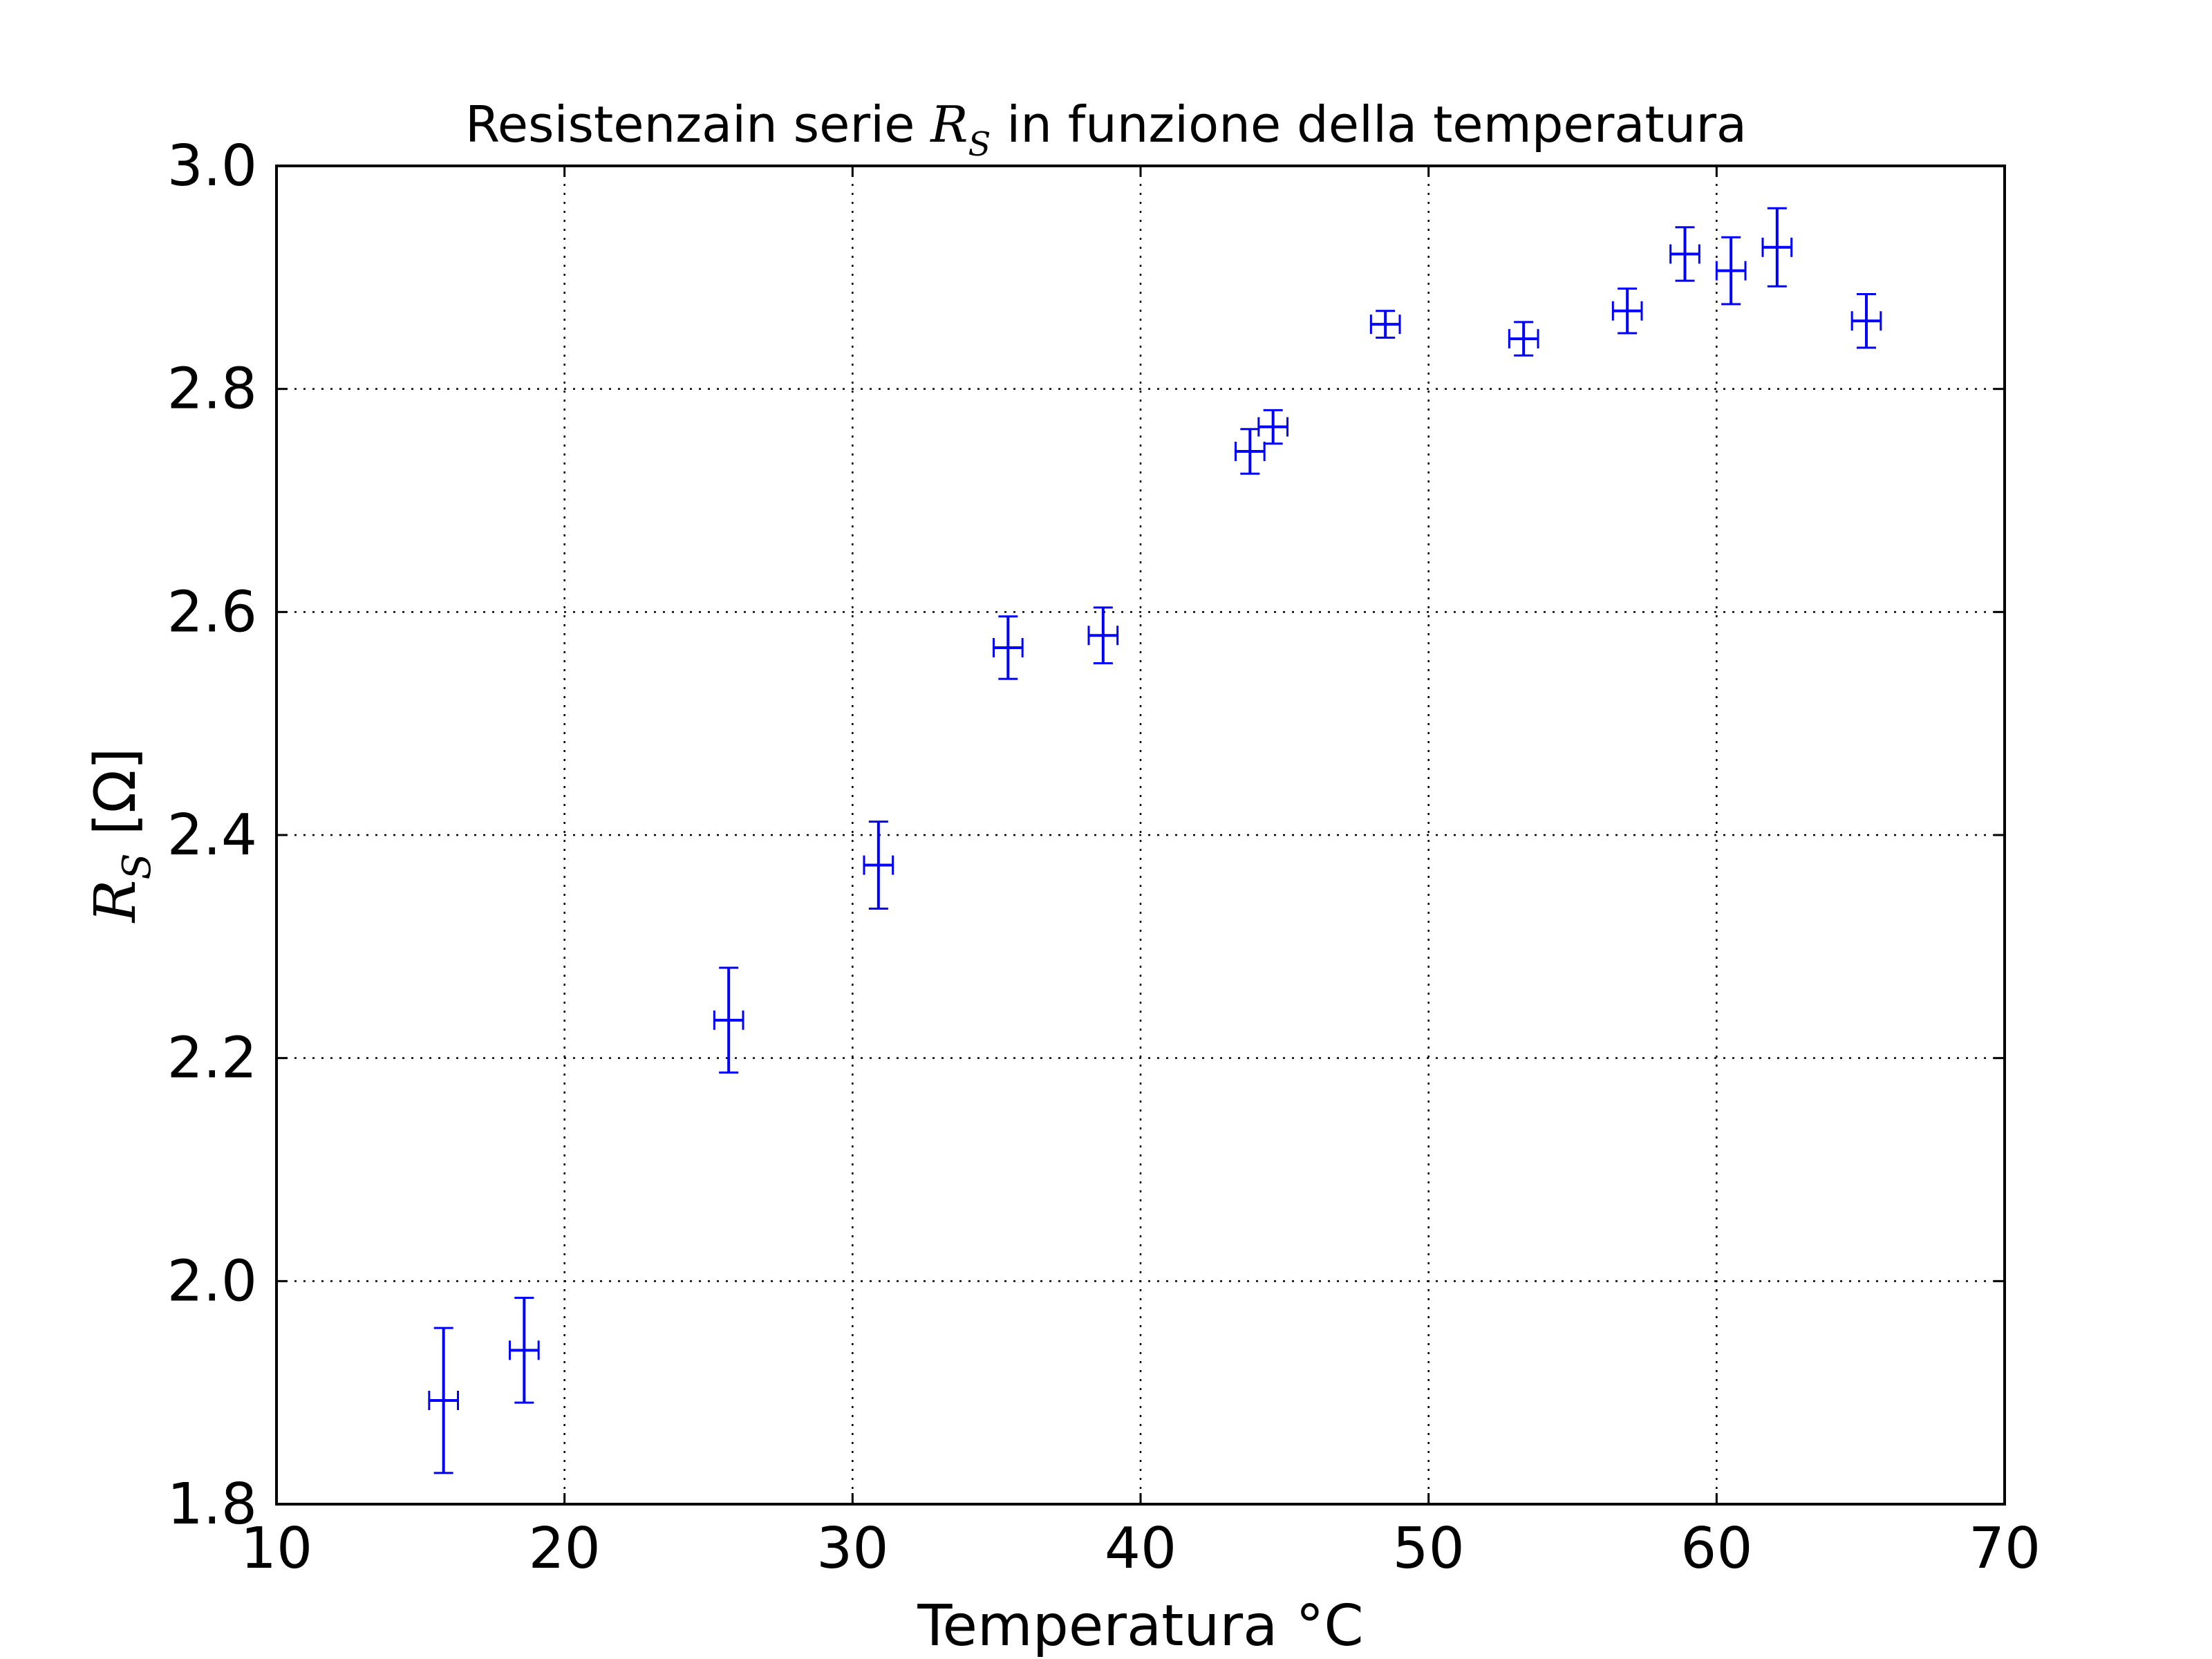 This screenshot has height=1659, width=2212. I want to click on y-tick-label: 2.6, so click(212, 612).